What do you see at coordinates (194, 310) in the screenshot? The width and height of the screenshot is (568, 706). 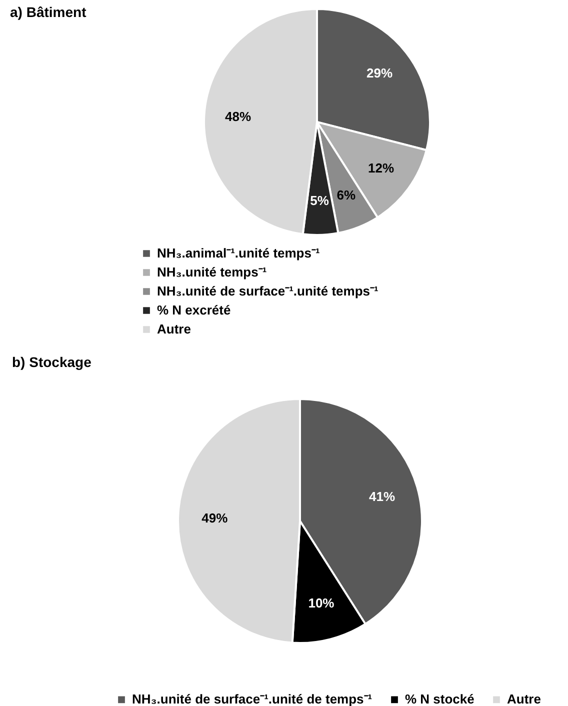 I see `legend-label: % N excrété` at bounding box center [194, 310].